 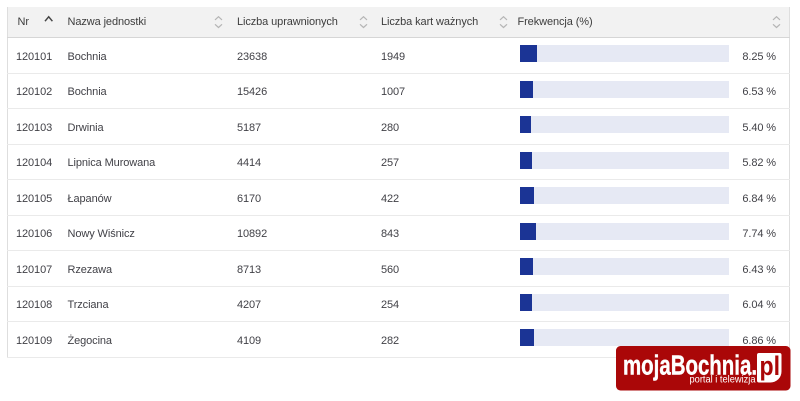 I want to click on svg-text: portal i telewizja, so click(x=723, y=380).